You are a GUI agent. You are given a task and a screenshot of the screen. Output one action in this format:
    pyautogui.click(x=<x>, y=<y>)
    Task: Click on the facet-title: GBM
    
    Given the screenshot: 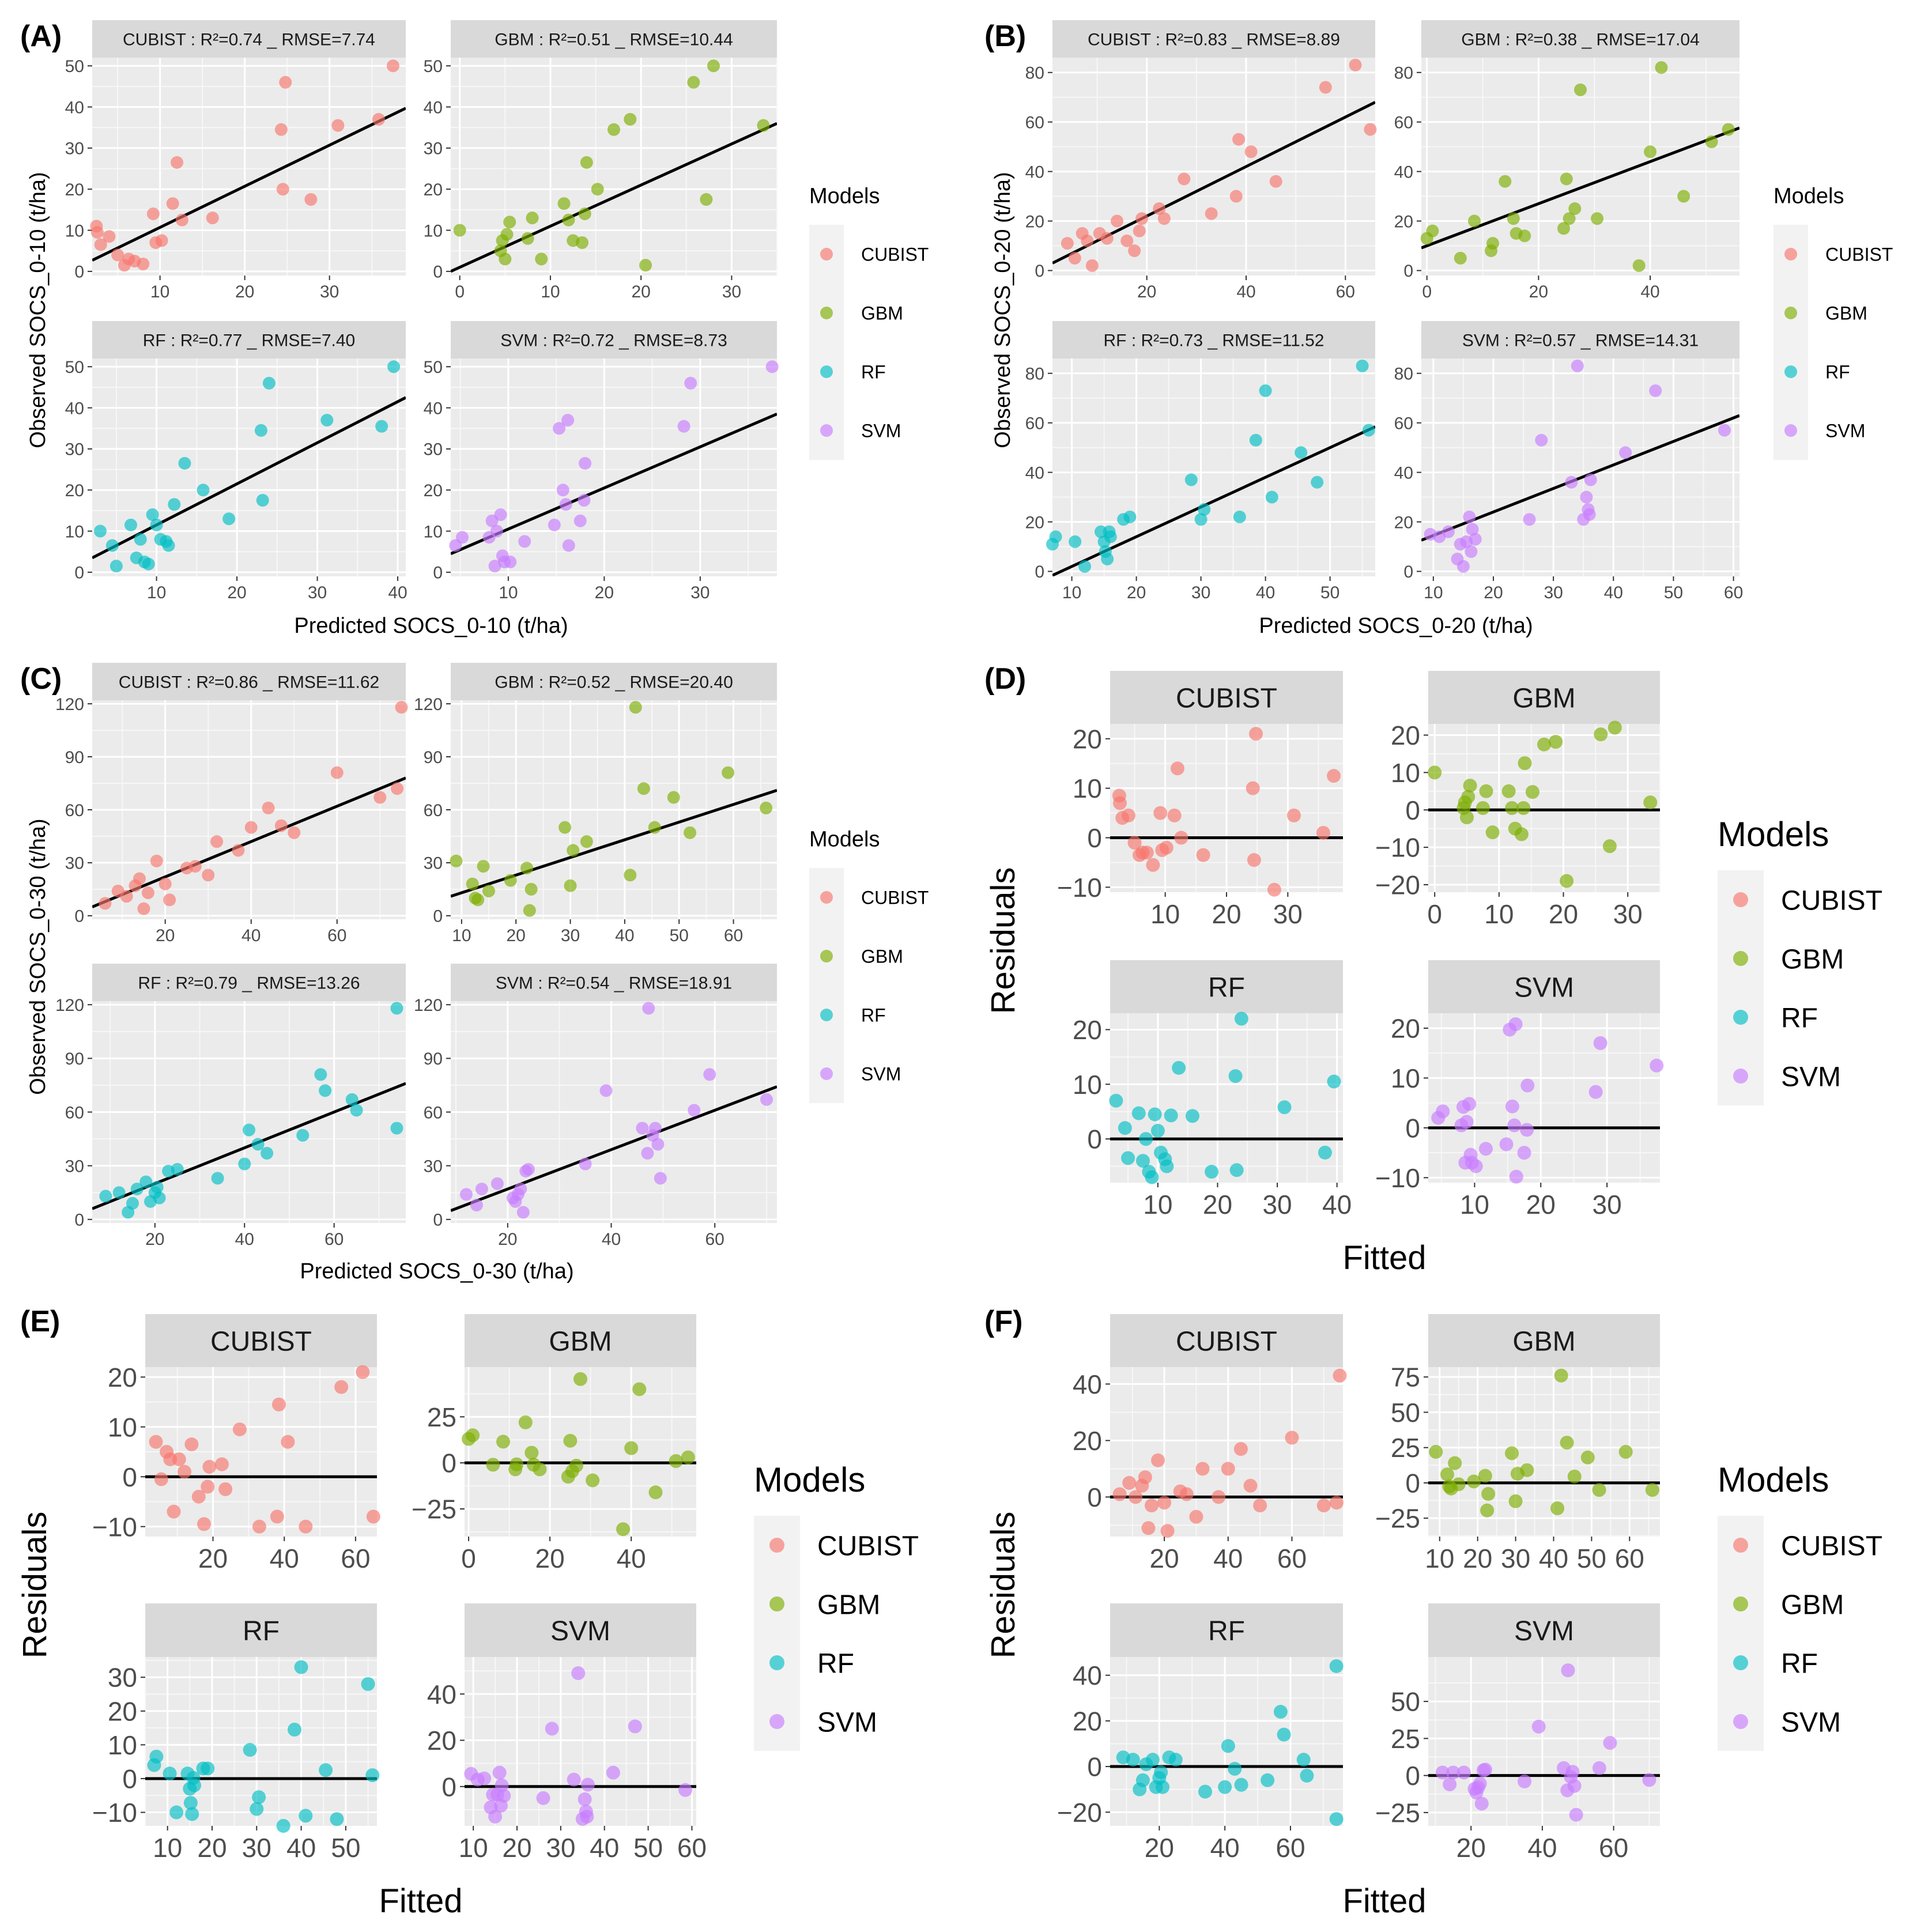 What is the action you would take?
    pyautogui.click(x=581, y=1341)
    